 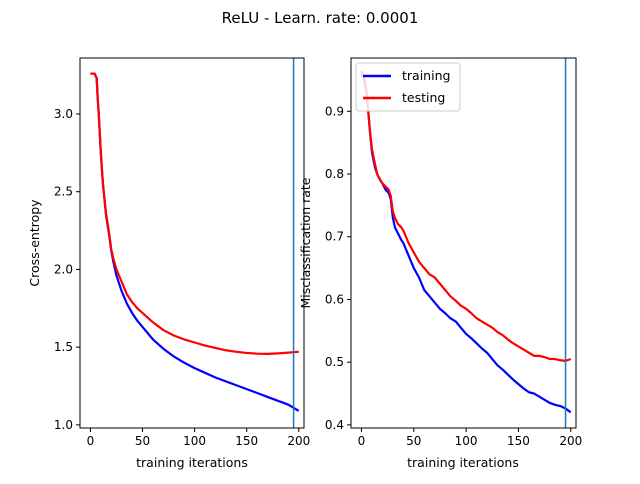 I want to click on misclassification-xtick-label: 0, so click(x=362, y=441).